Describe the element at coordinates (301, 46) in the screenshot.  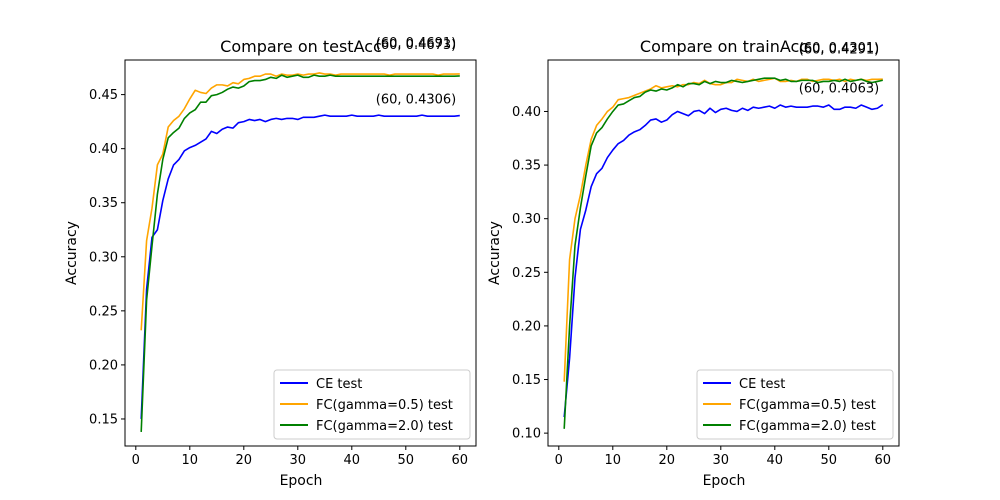
I see `chart-title: Compare on testAcc` at that location.